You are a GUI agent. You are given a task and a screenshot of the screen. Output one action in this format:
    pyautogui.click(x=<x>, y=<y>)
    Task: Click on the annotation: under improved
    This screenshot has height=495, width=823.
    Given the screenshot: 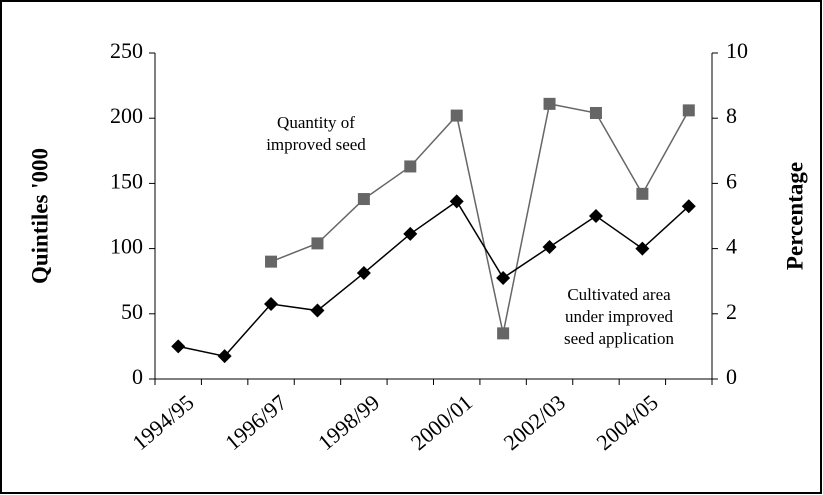 What is the action you would take?
    pyautogui.click(x=619, y=316)
    